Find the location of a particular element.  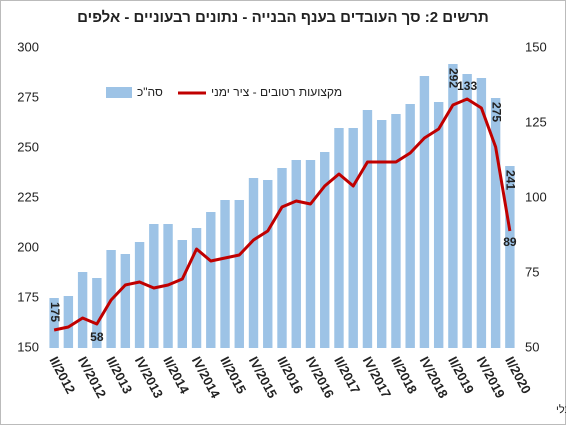

legend-label: סה"כ is located at coordinates (150, 92).